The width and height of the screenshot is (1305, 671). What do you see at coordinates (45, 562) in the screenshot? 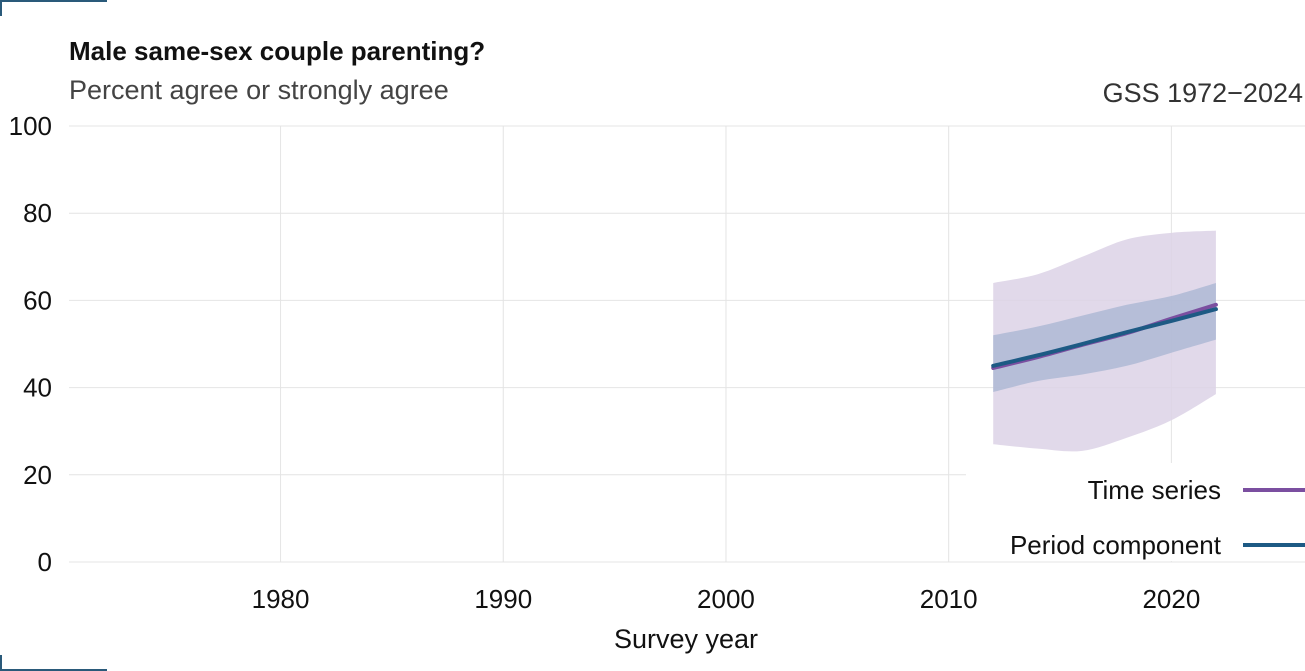
I see `y-tick-label: 0` at bounding box center [45, 562].